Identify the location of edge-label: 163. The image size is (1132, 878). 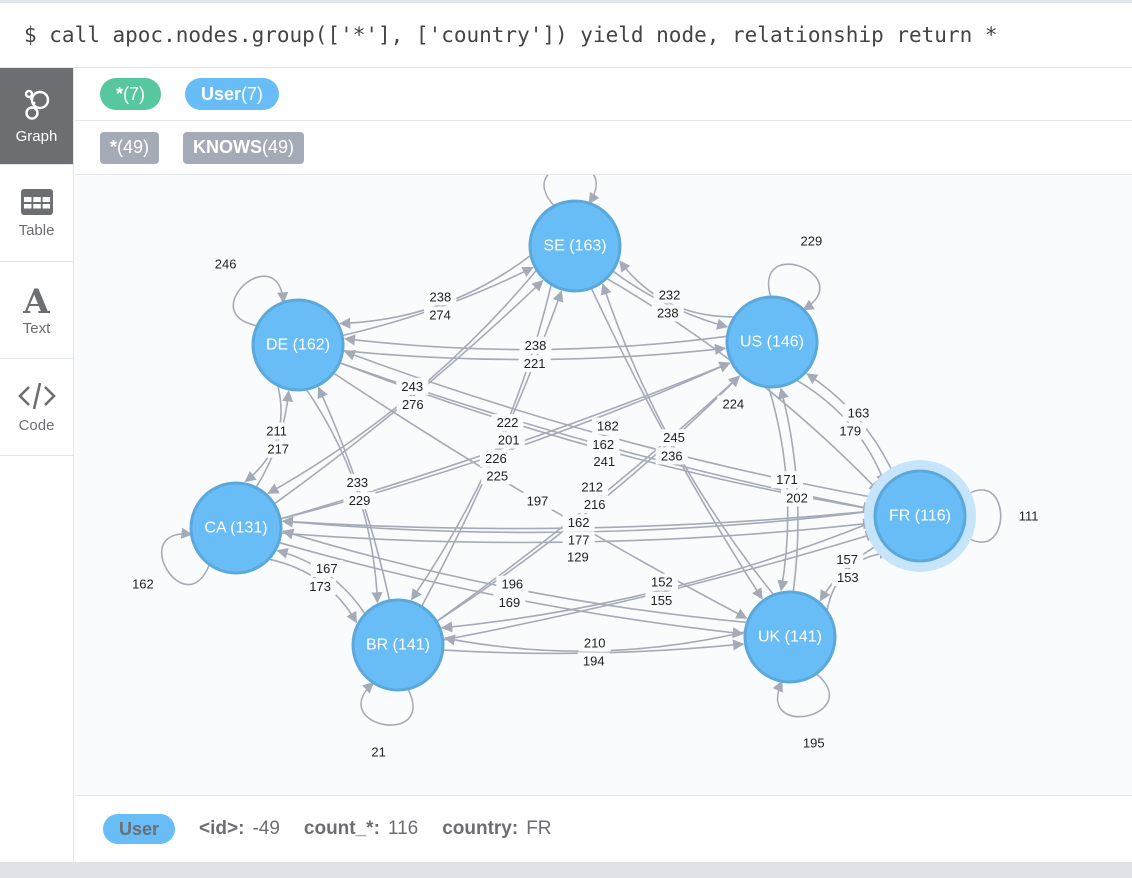
(859, 412).